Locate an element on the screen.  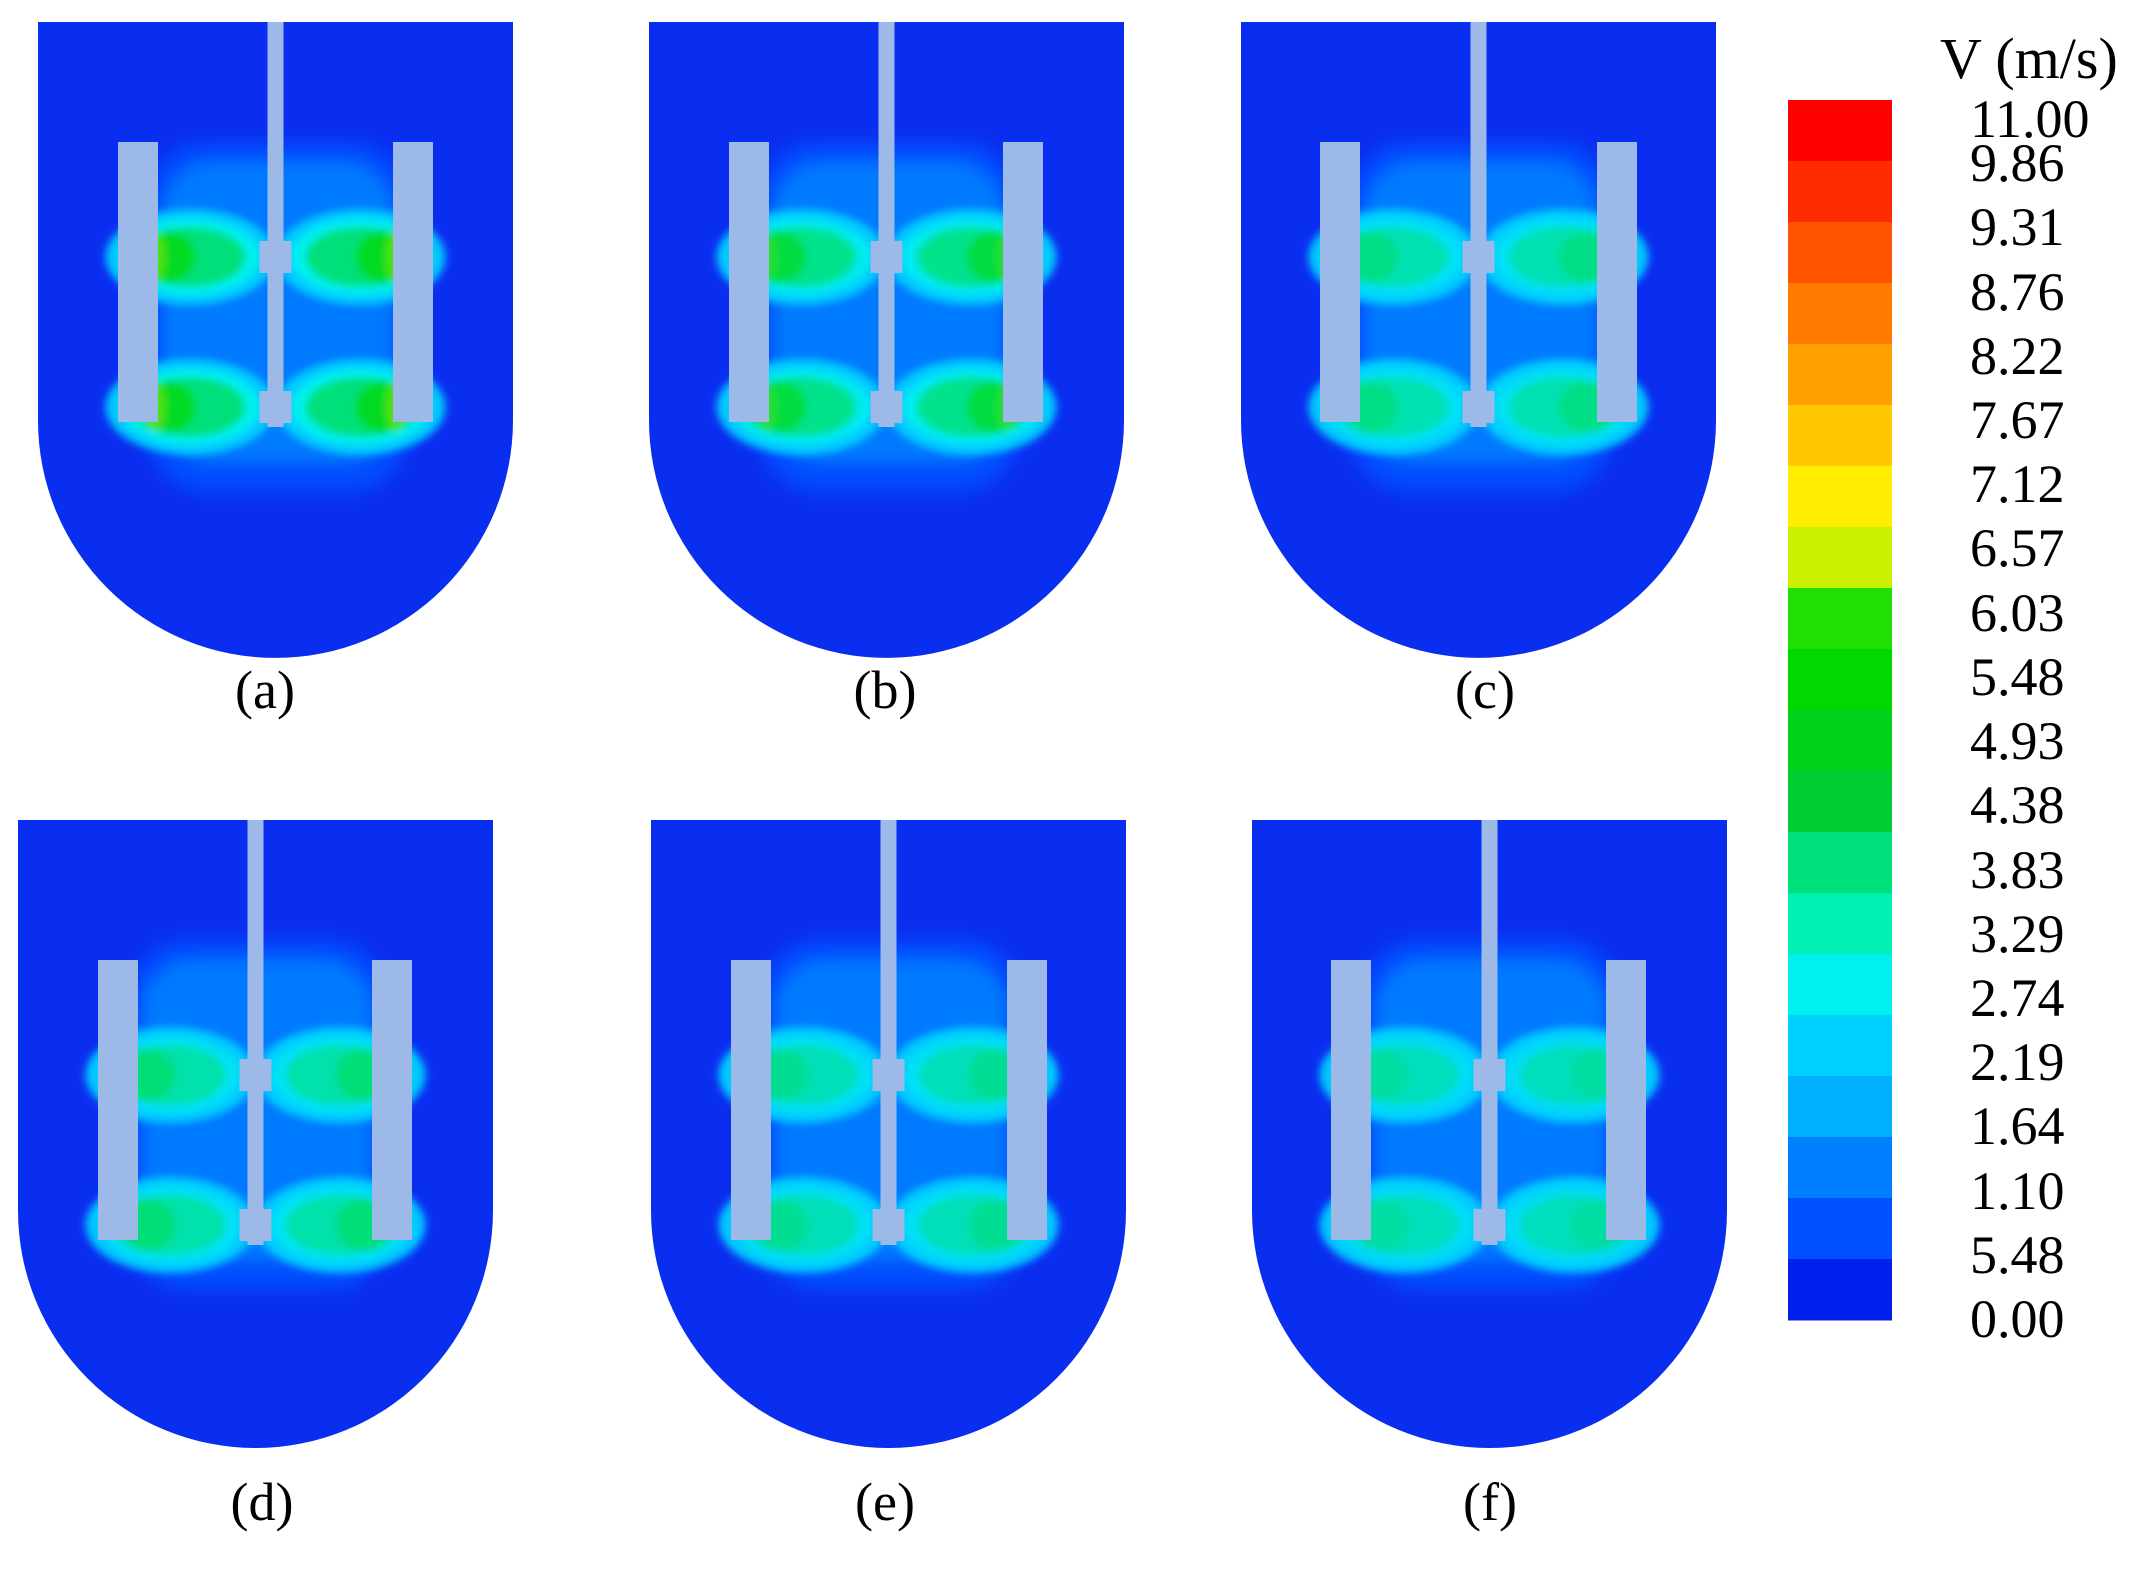
legend-tick: 3.29 is located at coordinates (2017, 933).